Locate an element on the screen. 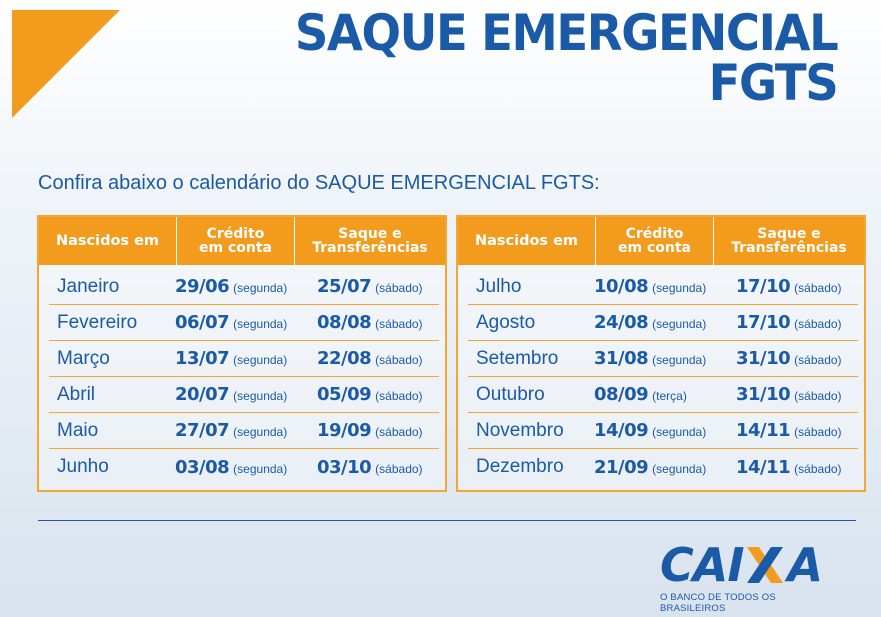 This screenshot has width=881, height=617. withdraw-cell: 17/10 (sábado) is located at coordinates (797, 286).